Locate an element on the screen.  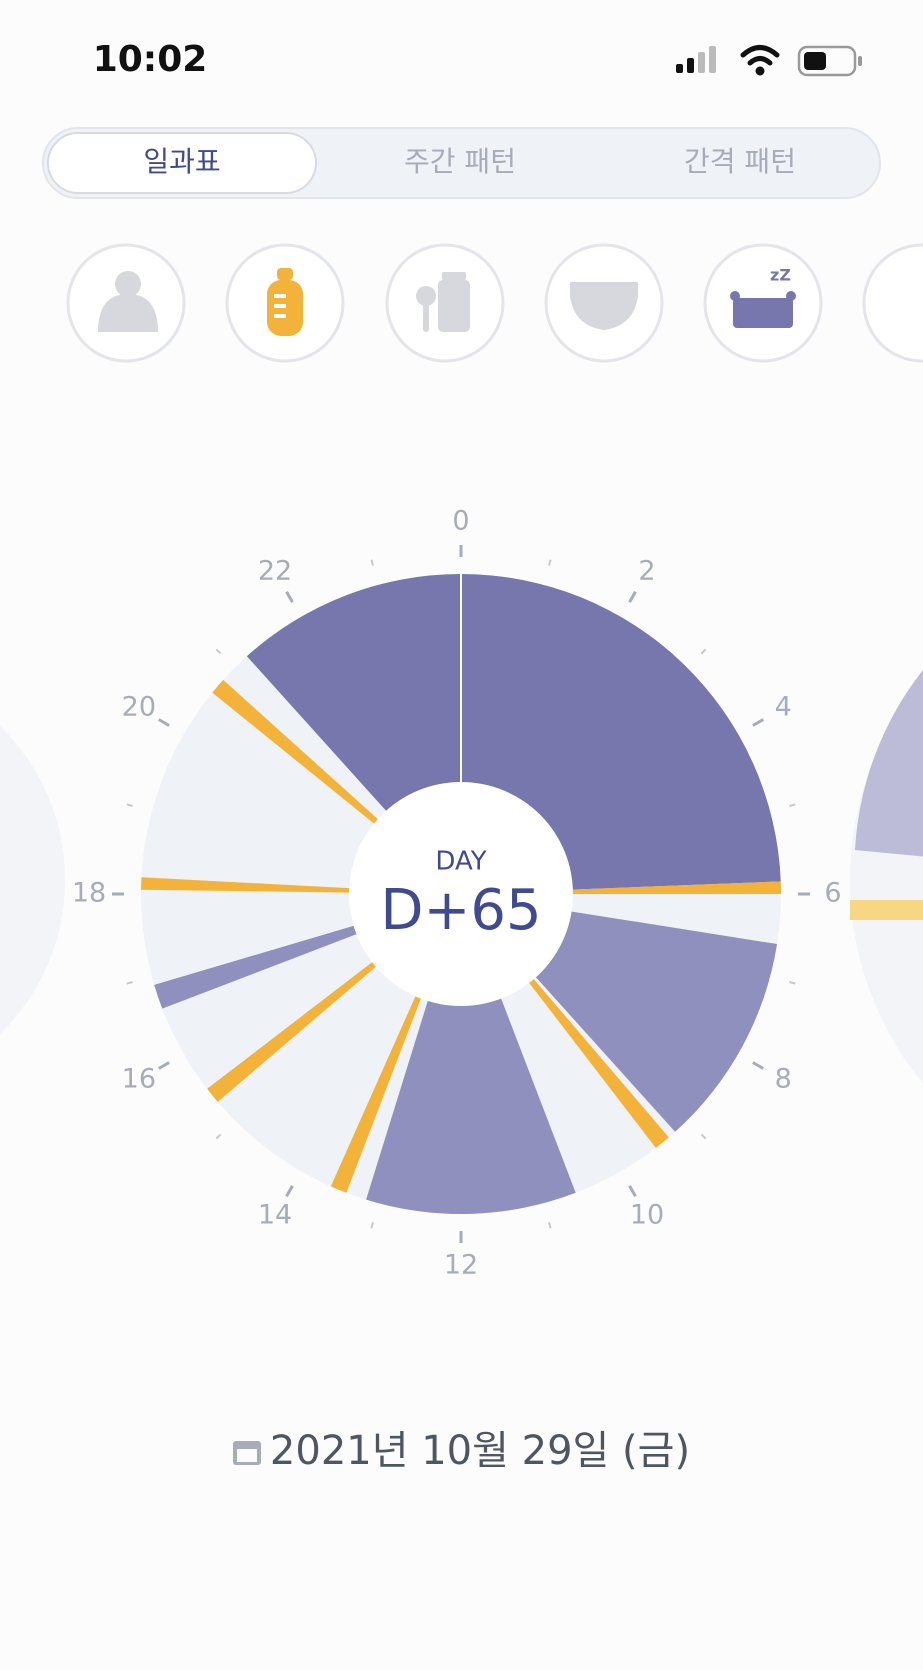
clock-center is located at coordinates (461, 894).